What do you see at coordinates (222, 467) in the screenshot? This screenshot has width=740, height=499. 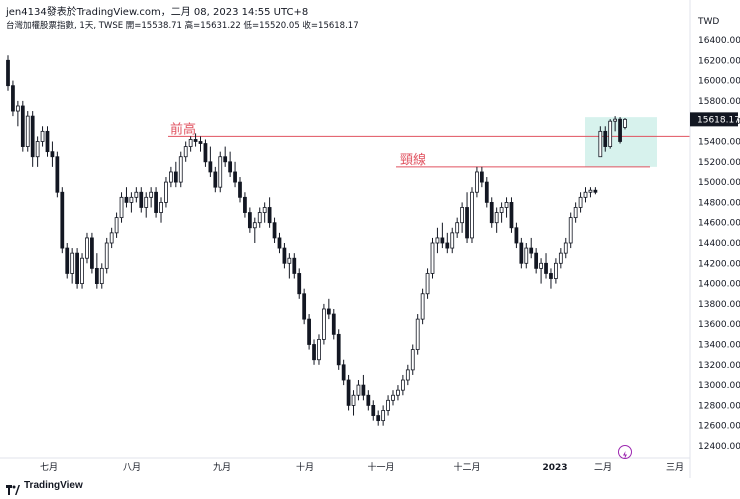 I see `x-tick-label: 九月` at bounding box center [222, 467].